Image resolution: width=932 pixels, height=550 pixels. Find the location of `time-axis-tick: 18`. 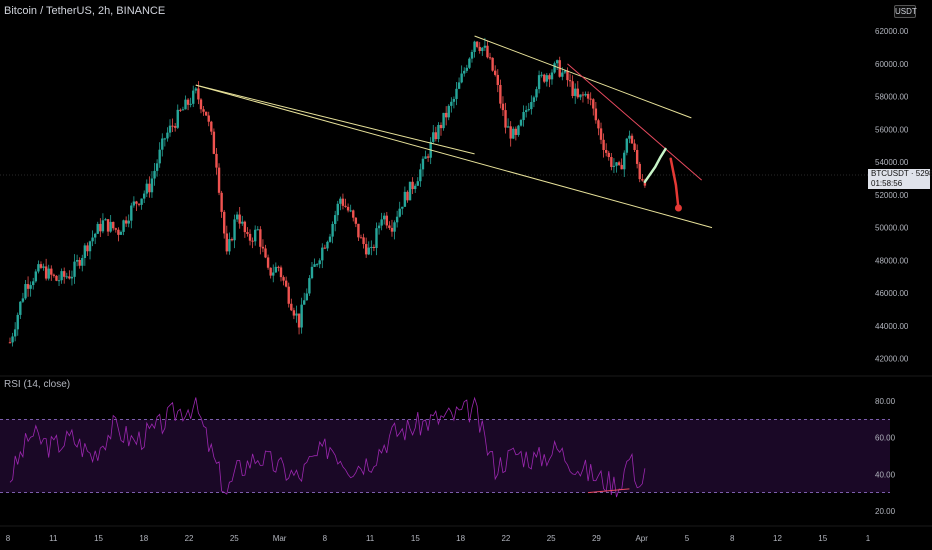

time-axis-tick: 18 is located at coordinates (460, 538).